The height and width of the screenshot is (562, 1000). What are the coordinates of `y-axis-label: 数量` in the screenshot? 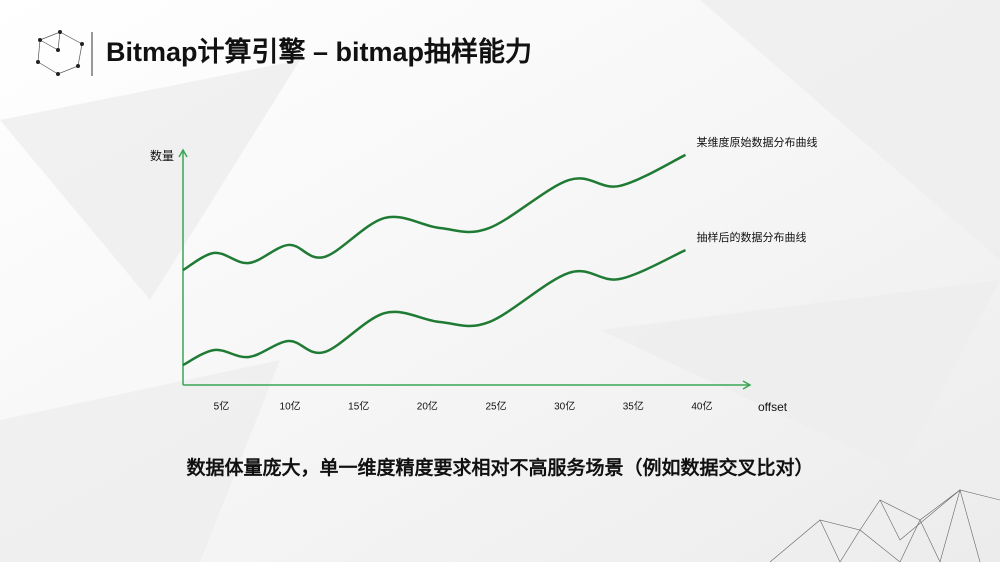 It's located at (162, 155).